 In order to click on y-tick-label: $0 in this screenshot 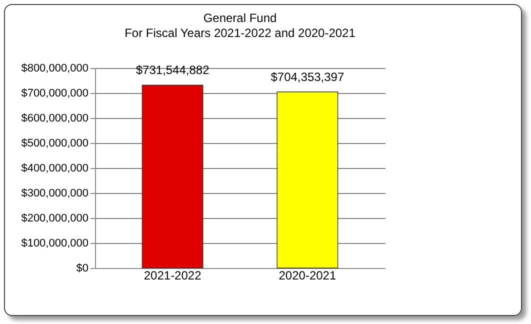, I will do `click(82, 268)`.